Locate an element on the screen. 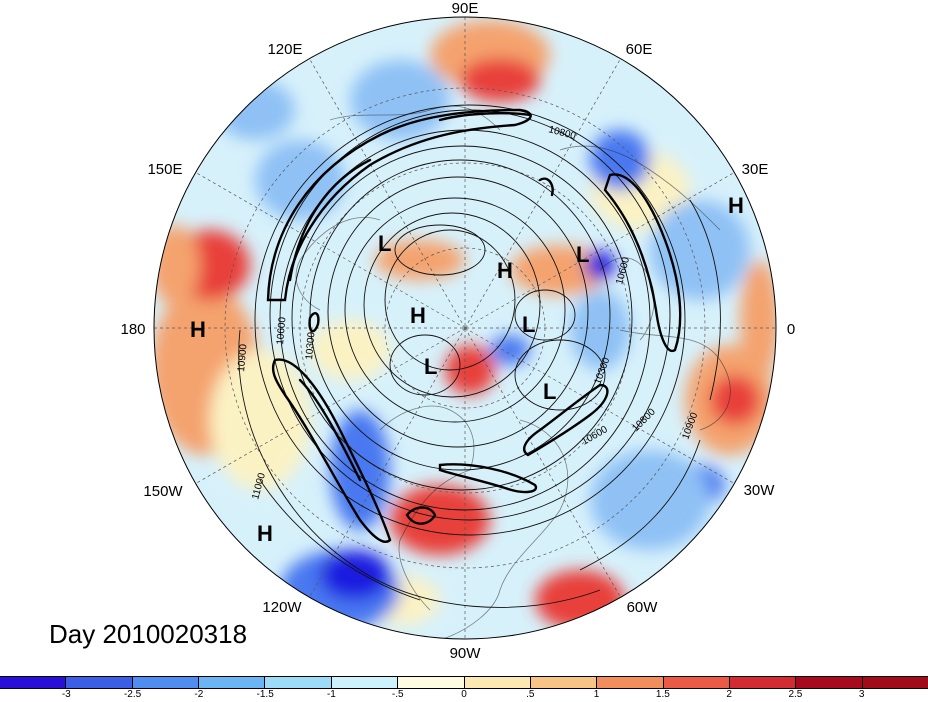 This screenshot has height=702, width=928. lon-label-120w: 120W is located at coordinates (282, 607).